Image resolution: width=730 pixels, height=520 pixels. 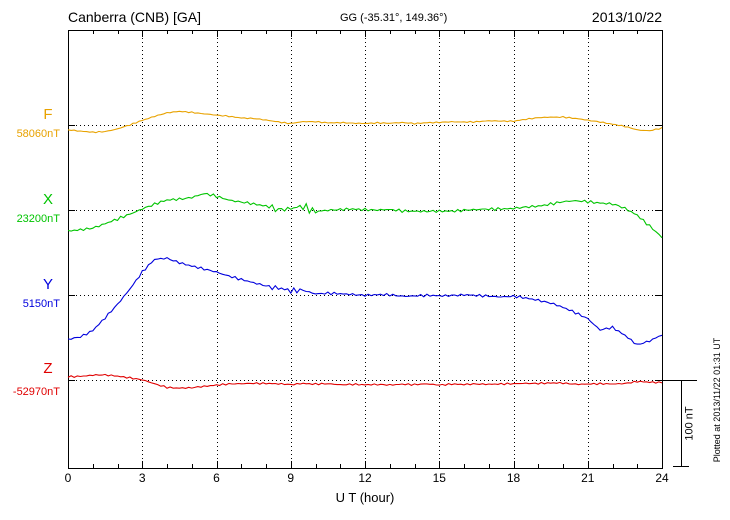 What do you see at coordinates (662, 478) in the screenshot?
I see `x-tick-label: 24` at bounding box center [662, 478].